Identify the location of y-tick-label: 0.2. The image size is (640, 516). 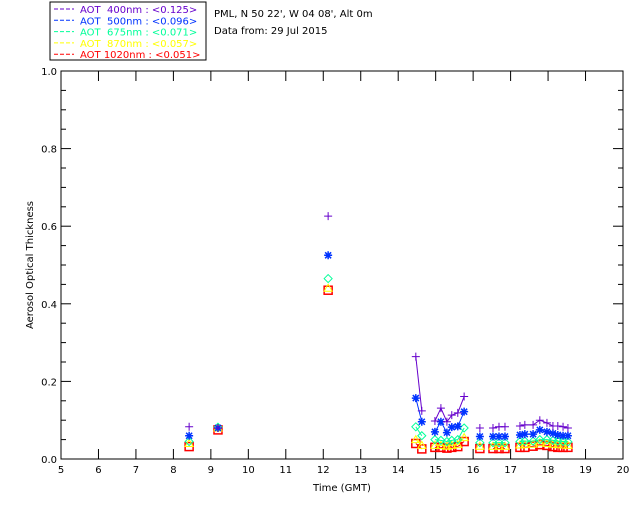
(49, 382).